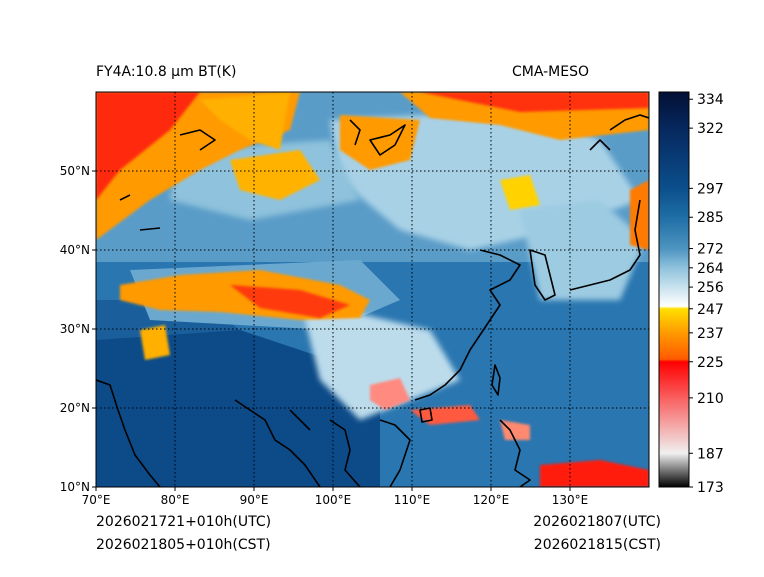 This screenshot has width=764, height=577. I want to click on colorbar-tick-label: 225, so click(710, 363).